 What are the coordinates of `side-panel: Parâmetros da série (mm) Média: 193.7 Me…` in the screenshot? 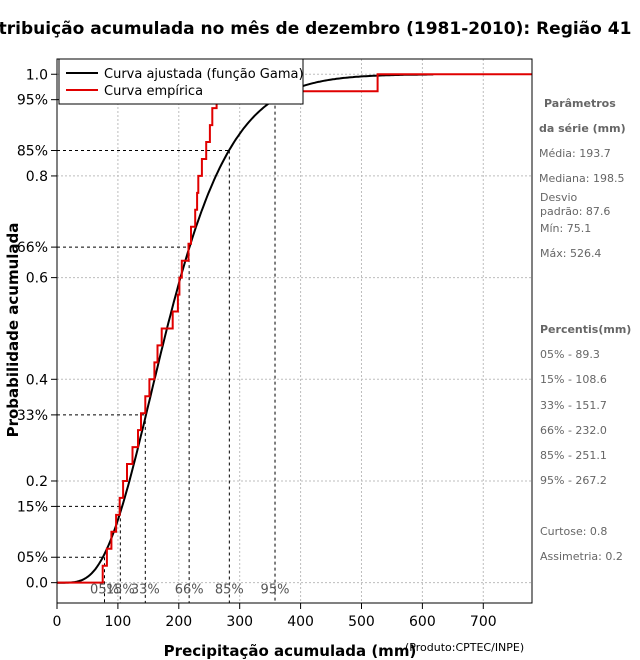 It's located at (585, 330).